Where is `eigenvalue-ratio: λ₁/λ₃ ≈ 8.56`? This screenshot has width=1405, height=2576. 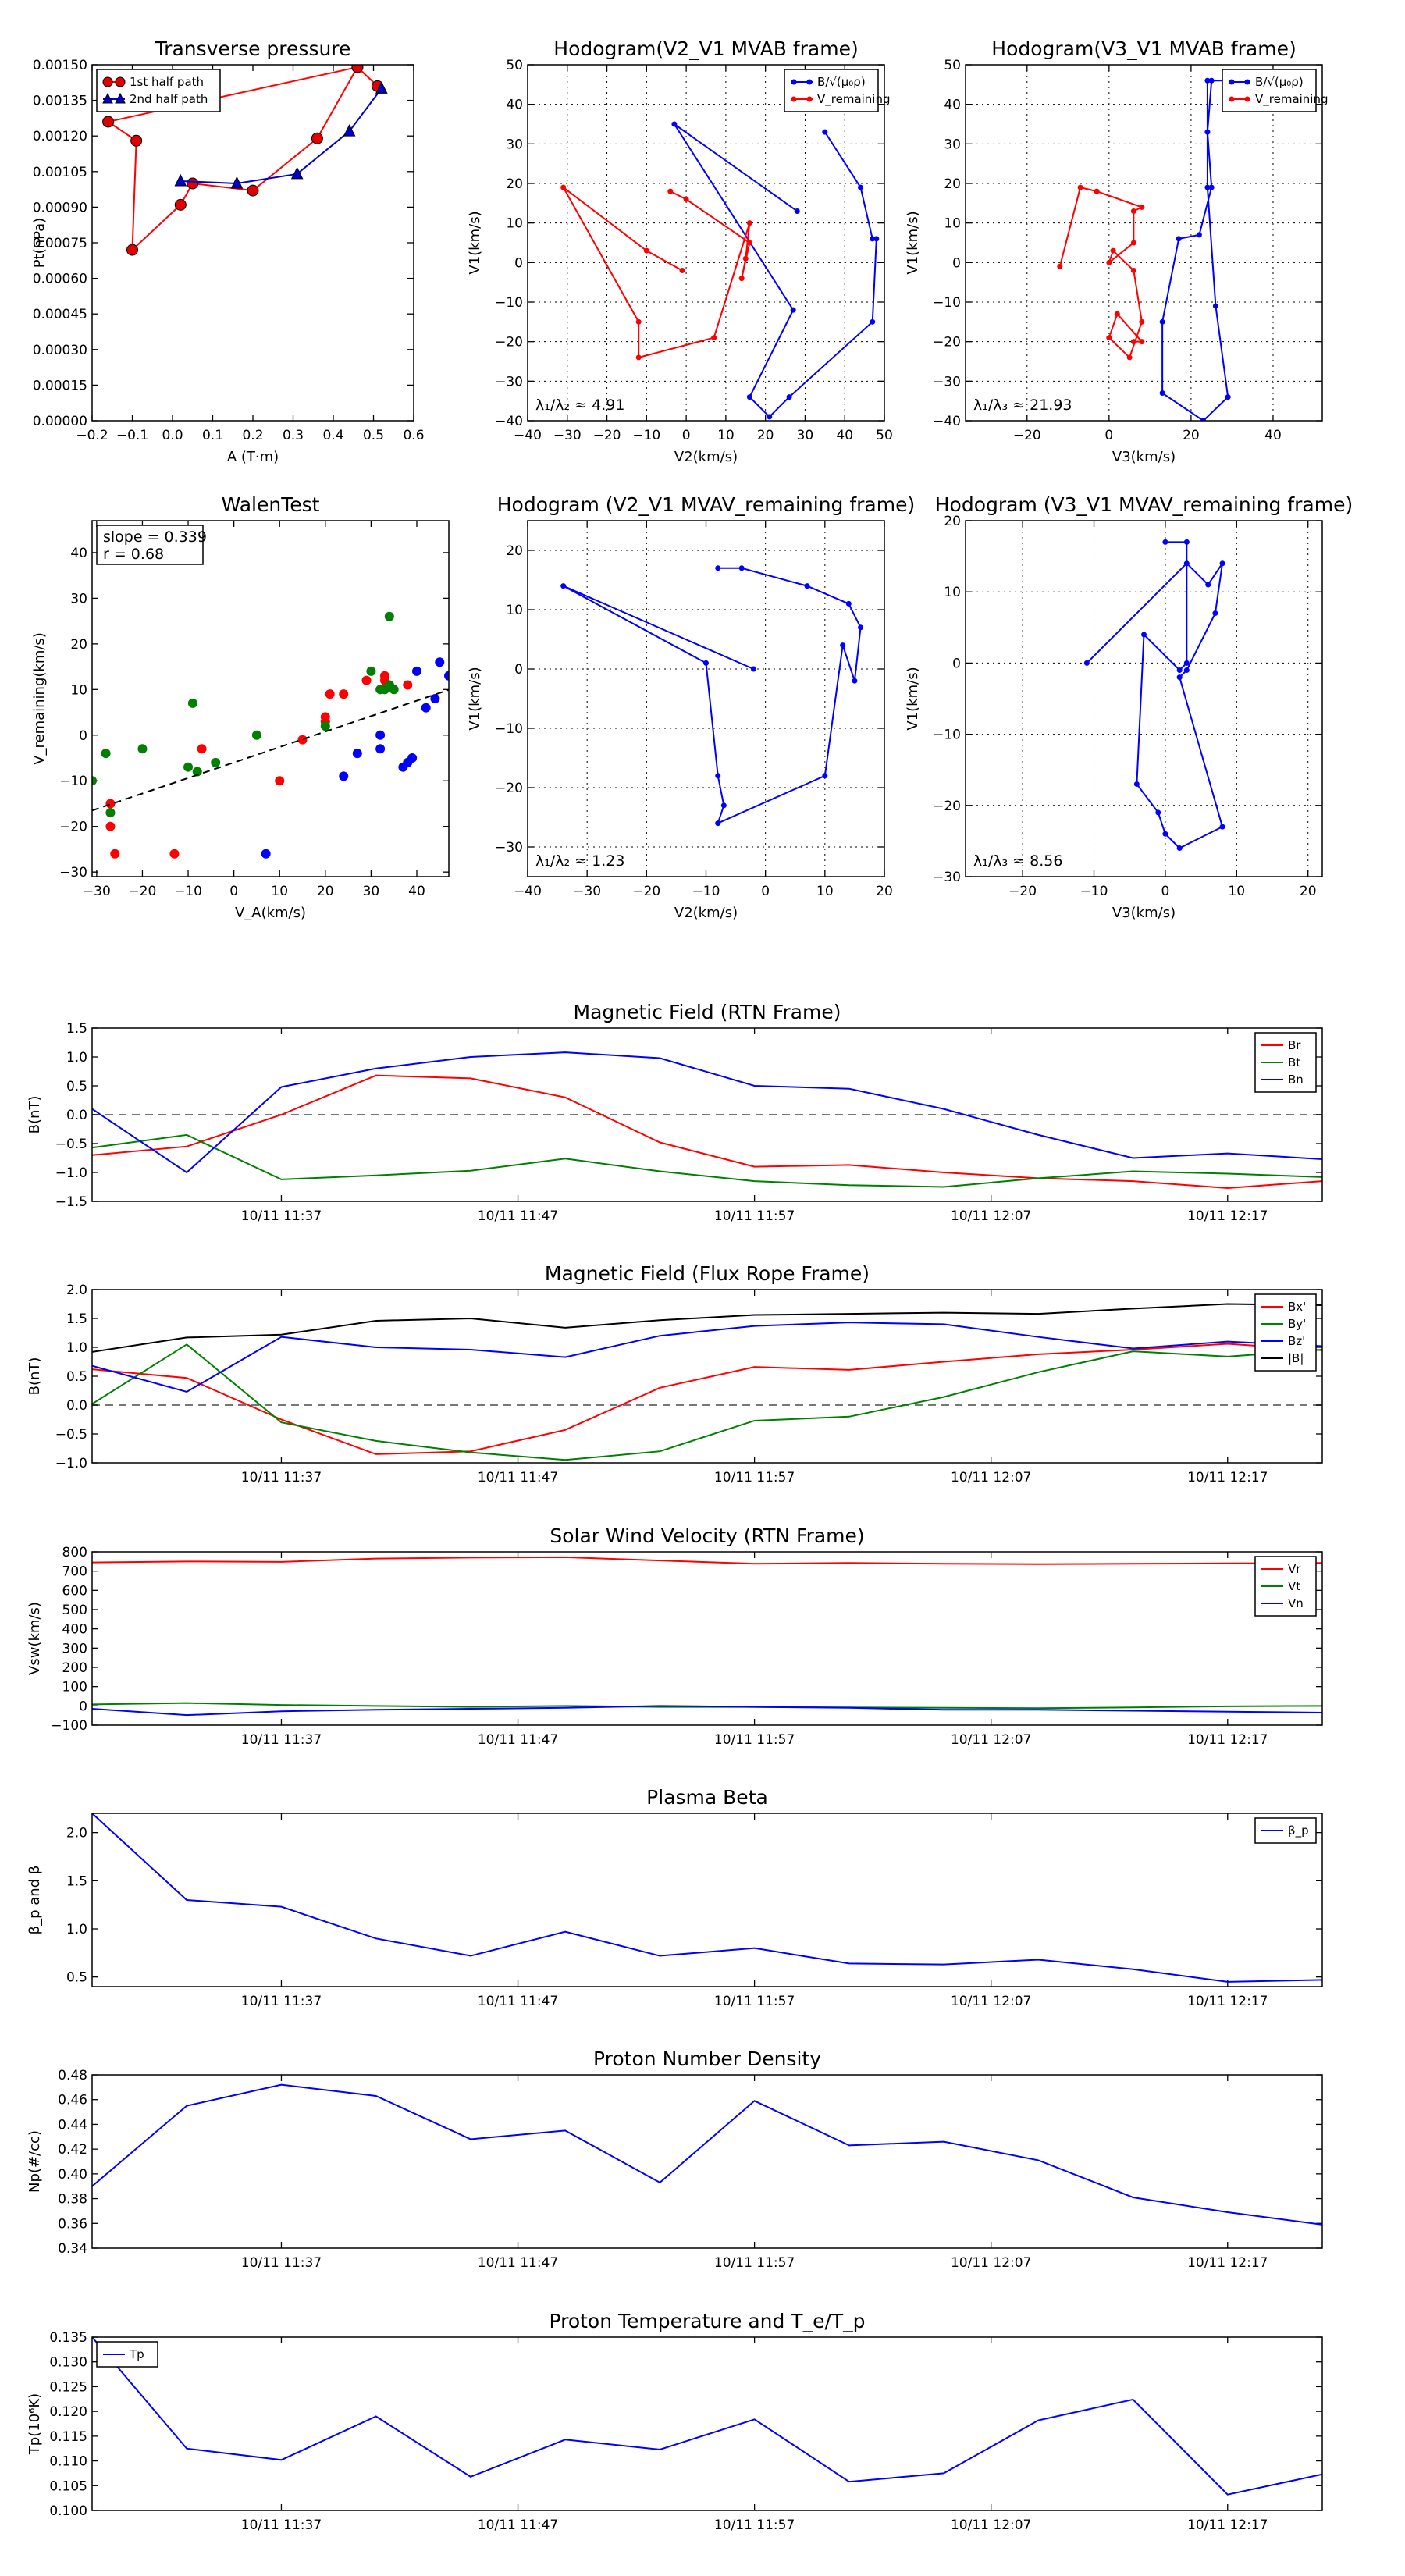
eigenvalue-ratio: λ₁/λ₃ ≈ 8.56 is located at coordinates (1018, 861).